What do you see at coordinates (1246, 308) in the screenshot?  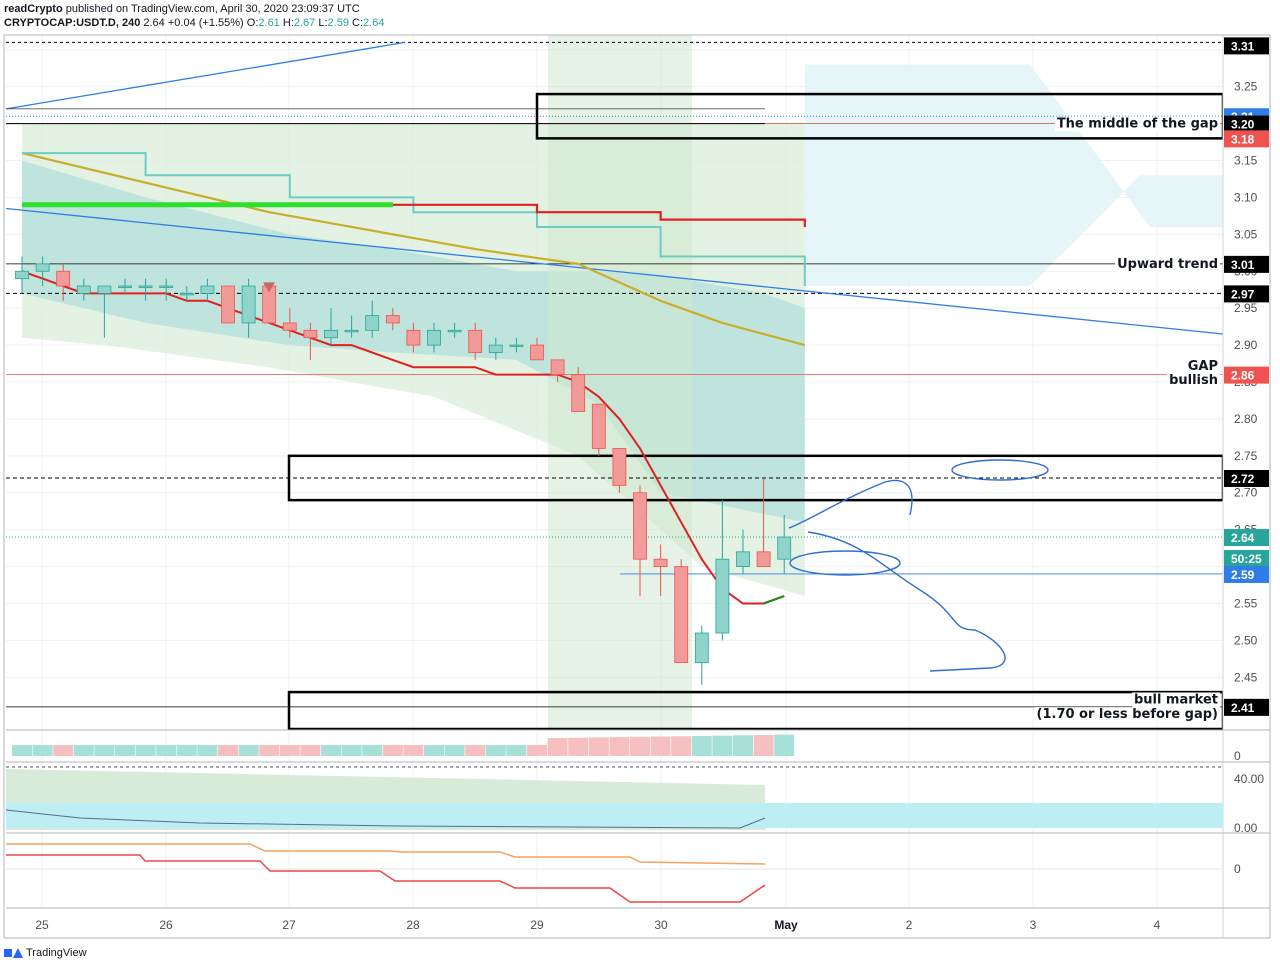 I see `price-tick-label: 2.95` at bounding box center [1246, 308].